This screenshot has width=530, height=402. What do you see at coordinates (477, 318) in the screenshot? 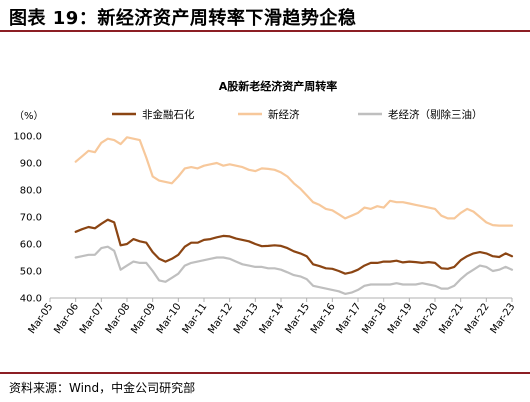
I see `x-tick-label: Mar-22` at bounding box center [477, 318].